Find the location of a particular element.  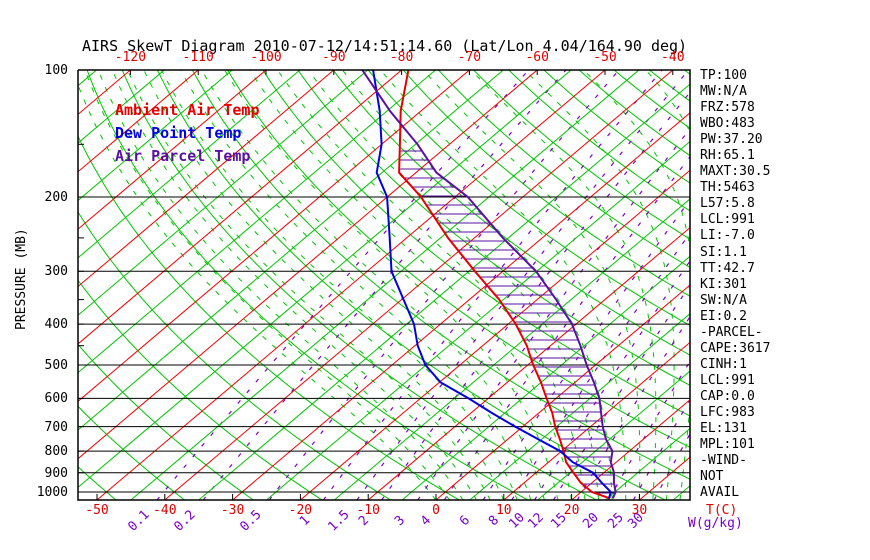

stat-line: LI:-7.0 is located at coordinates (727, 236).